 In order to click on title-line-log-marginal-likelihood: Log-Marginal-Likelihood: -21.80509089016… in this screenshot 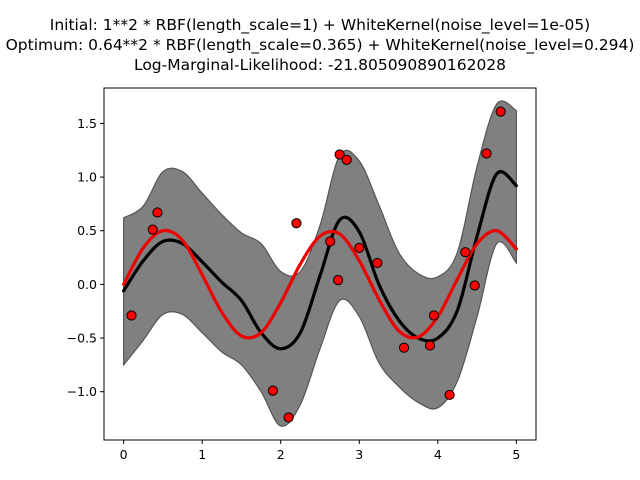, I will do `click(320, 65)`.